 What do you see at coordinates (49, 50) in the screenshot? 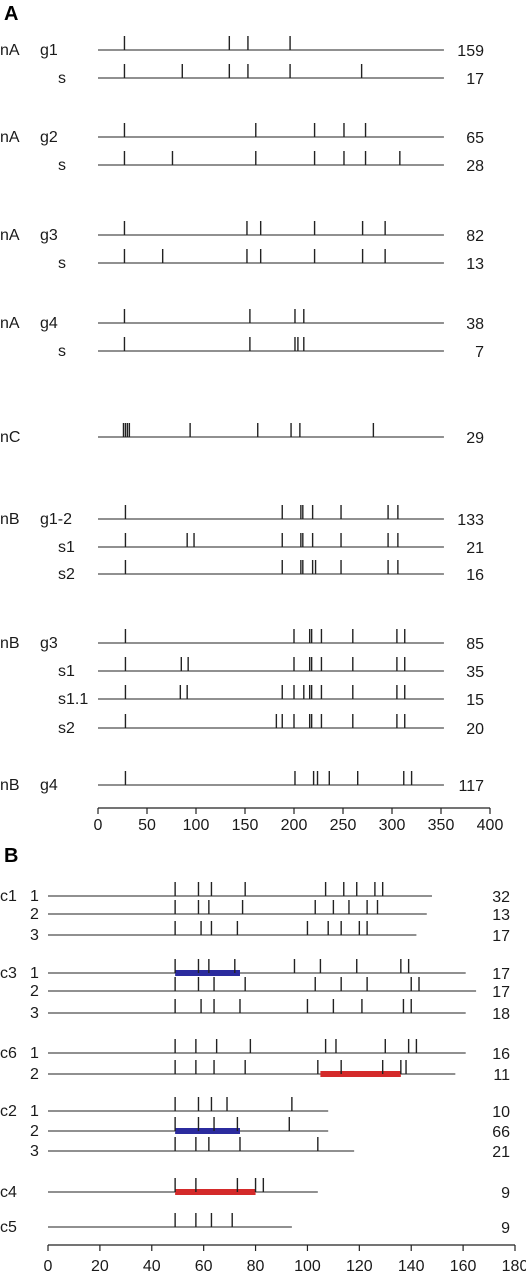
I see `panel-a-row-name-label: g1` at bounding box center [49, 50].